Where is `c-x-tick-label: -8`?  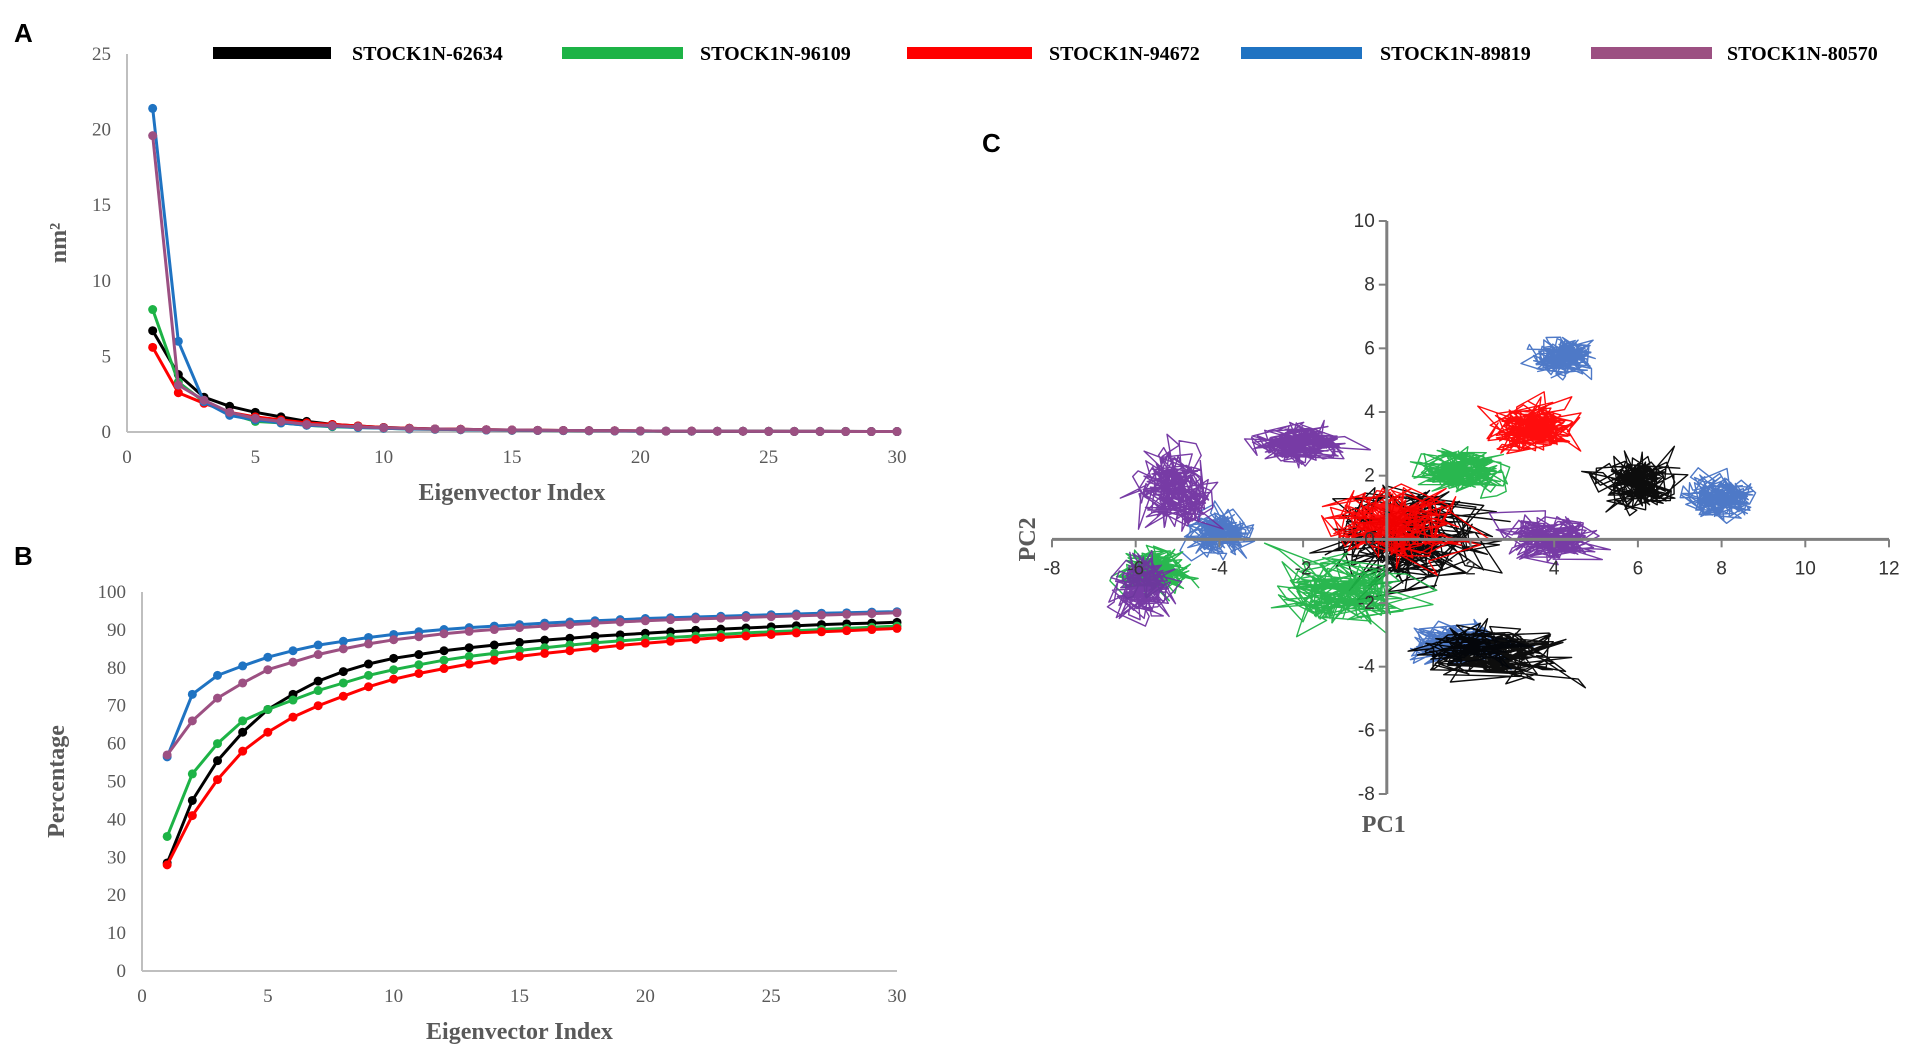
c-x-tick-label: -8 is located at coordinates (1052, 568).